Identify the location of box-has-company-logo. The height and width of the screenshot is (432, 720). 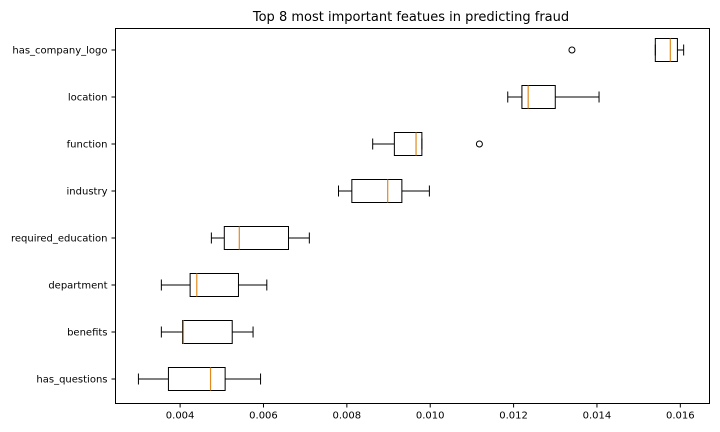
(626, 50).